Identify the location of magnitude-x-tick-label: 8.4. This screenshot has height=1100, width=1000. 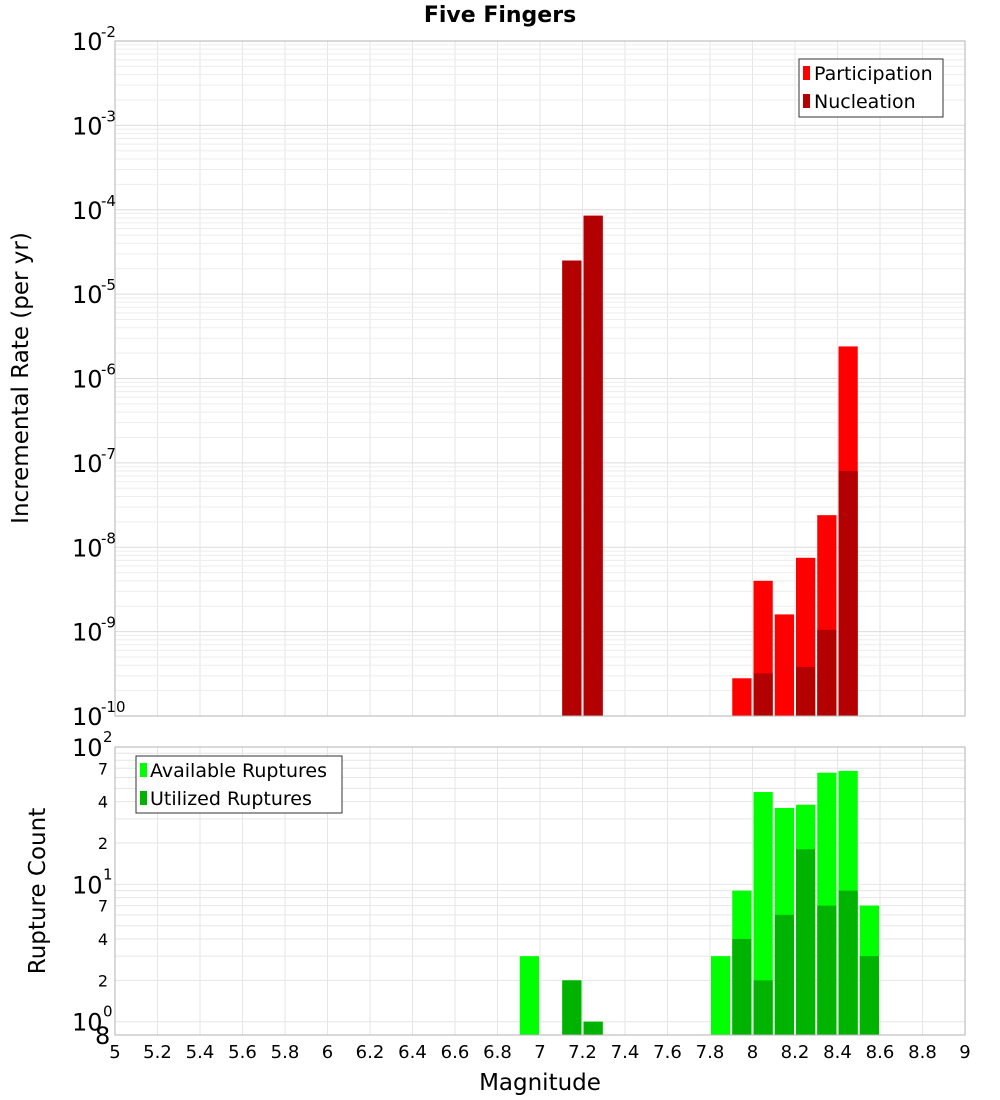
(837, 1052).